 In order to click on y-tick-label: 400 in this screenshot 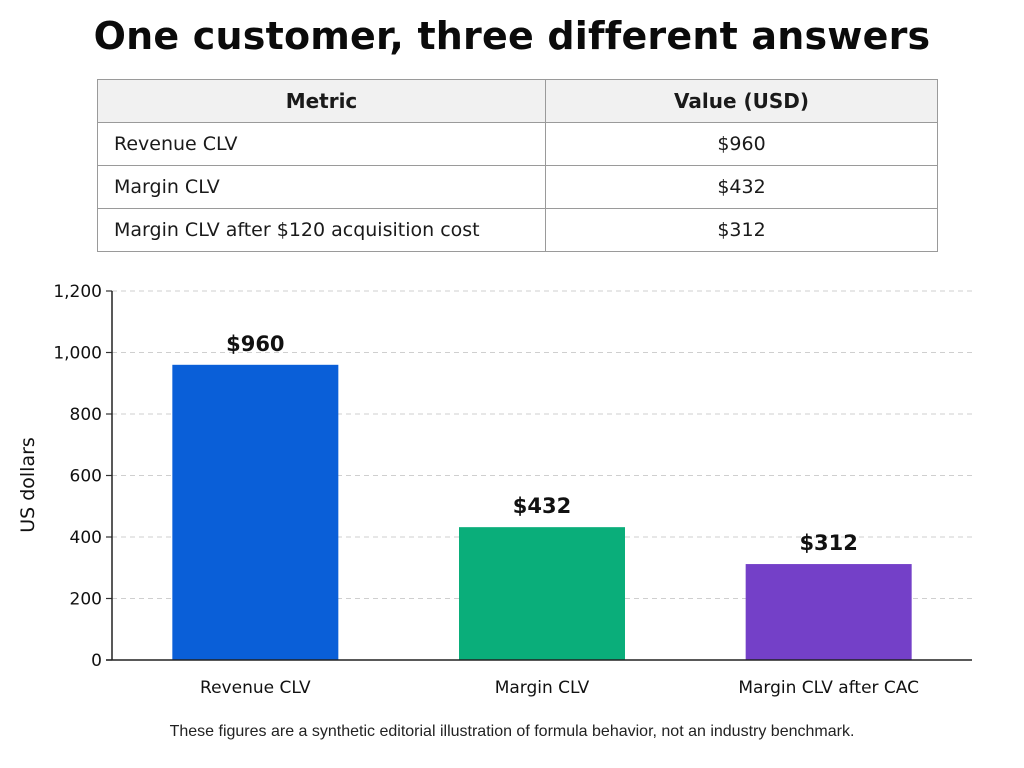, I will do `click(86, 538)`.